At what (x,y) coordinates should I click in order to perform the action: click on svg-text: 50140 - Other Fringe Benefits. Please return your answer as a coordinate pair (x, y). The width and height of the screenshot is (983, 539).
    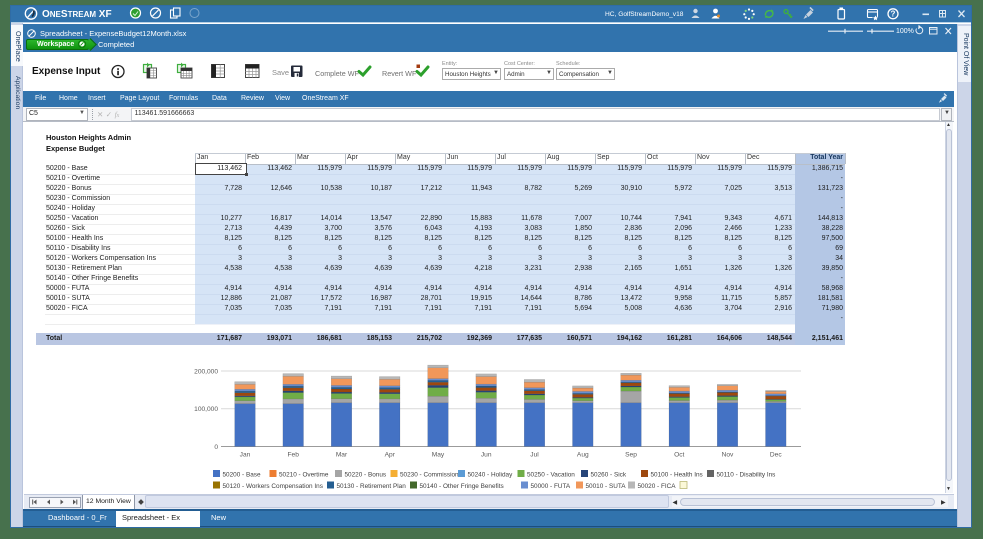
    Looking at the image, I should click on (462, 486).